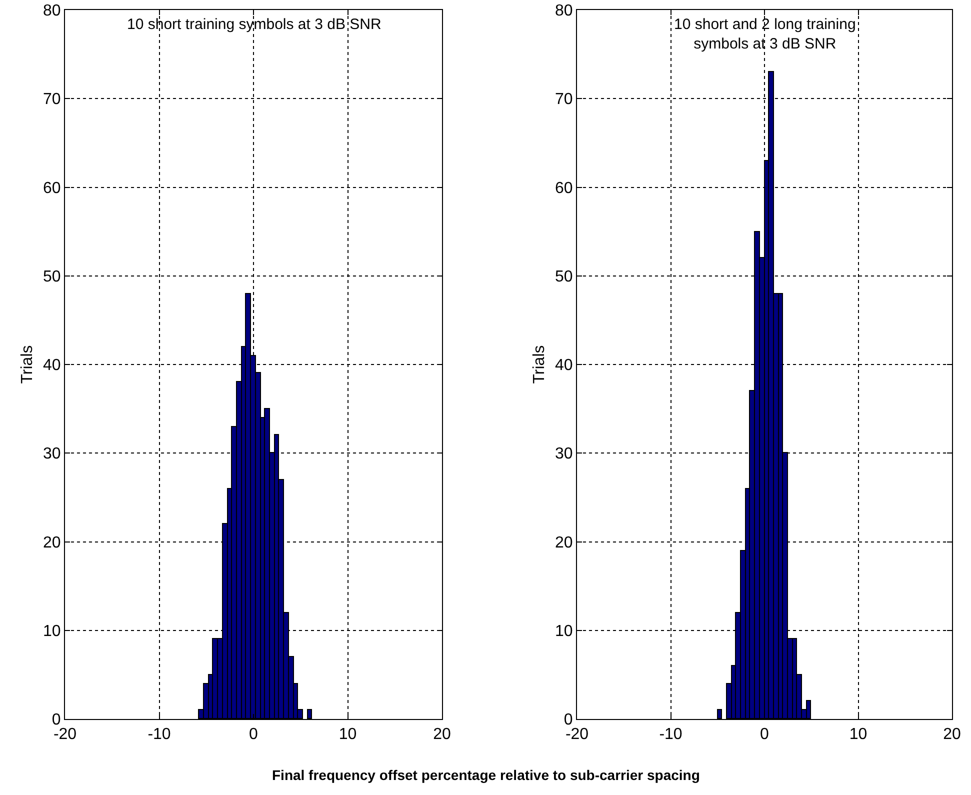 The height and width of the screenshot is (795, 971). I want to click on x-axis-title: Final frequency offset percentage relative to sub-carrier spacing, so click(486, 775).